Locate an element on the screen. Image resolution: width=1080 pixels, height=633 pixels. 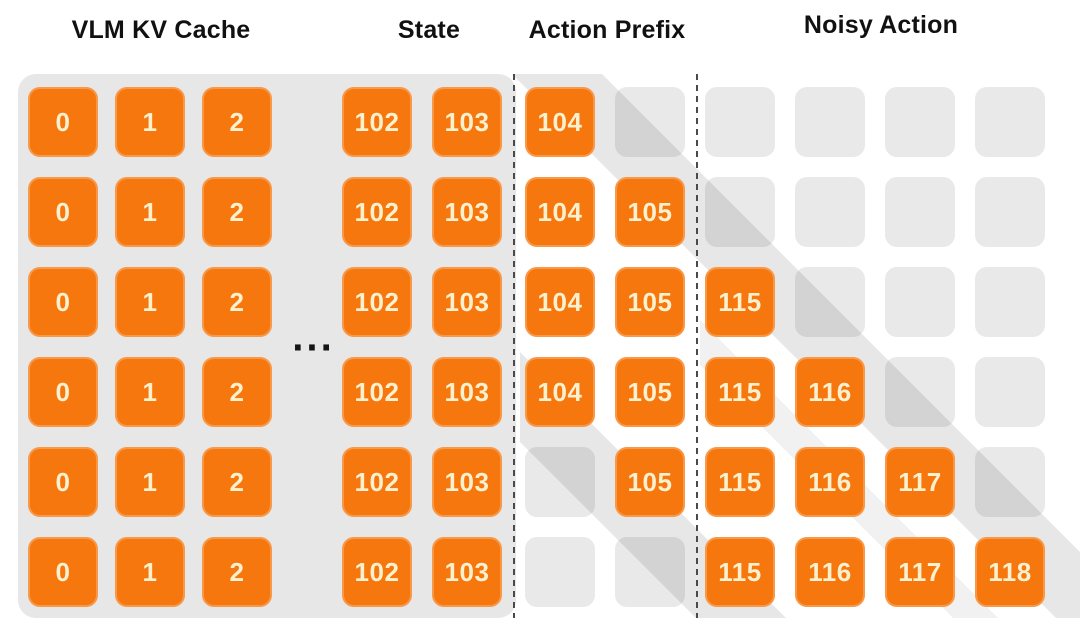
token-cell-0-row4: 0 is located at coordinates (63, 392).